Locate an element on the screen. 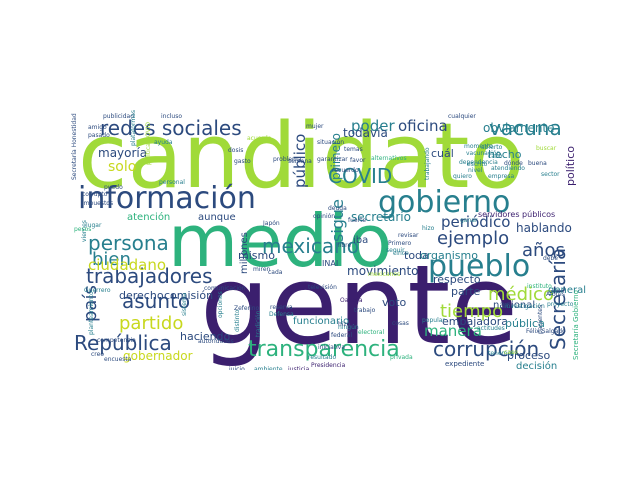  word-favor: favor is located at coordinates (358, 160).